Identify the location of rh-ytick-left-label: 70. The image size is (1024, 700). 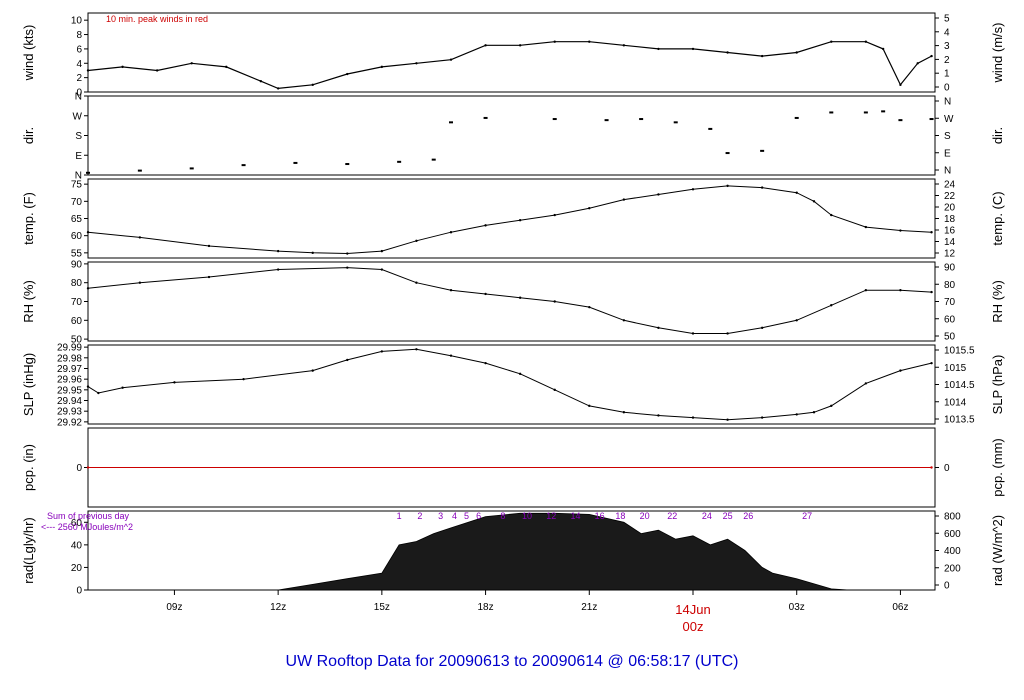
(77, 302).